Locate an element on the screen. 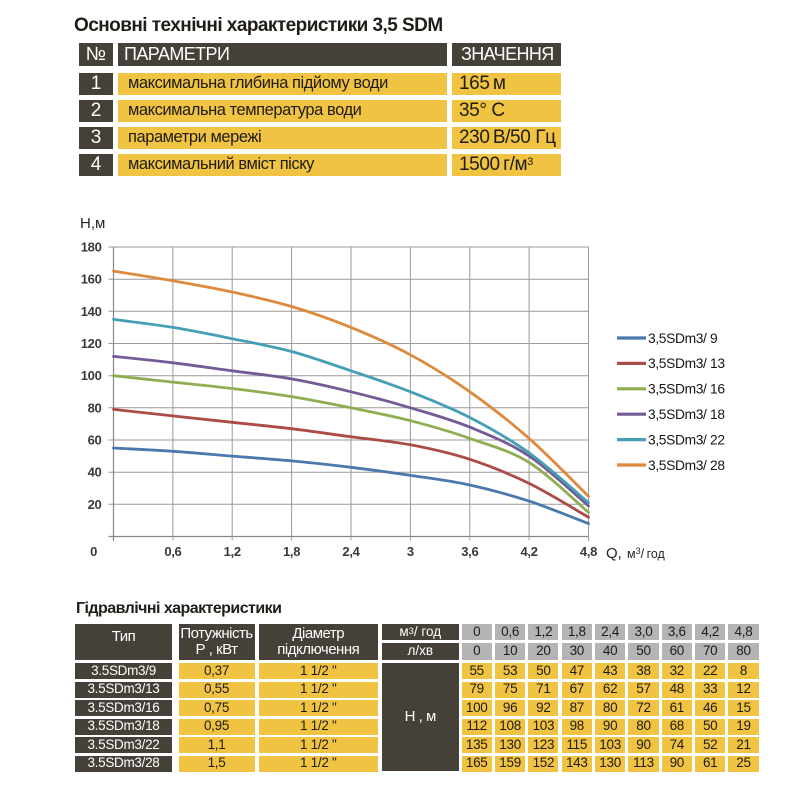 This screenshot has width=800, height=800. svg-text: м3/ год is located at coordinates (646, 553).